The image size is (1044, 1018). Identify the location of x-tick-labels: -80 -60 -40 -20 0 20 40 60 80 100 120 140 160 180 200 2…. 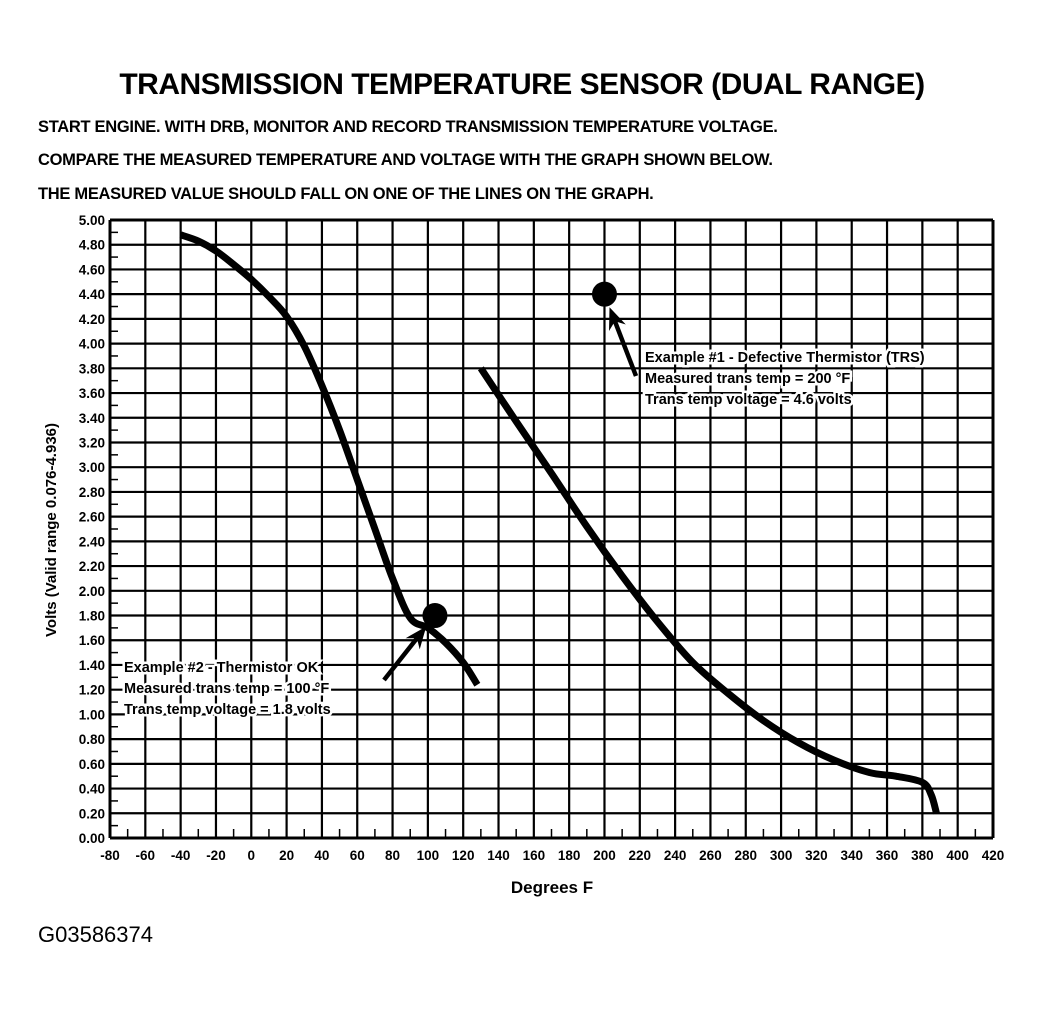
(552, 855).